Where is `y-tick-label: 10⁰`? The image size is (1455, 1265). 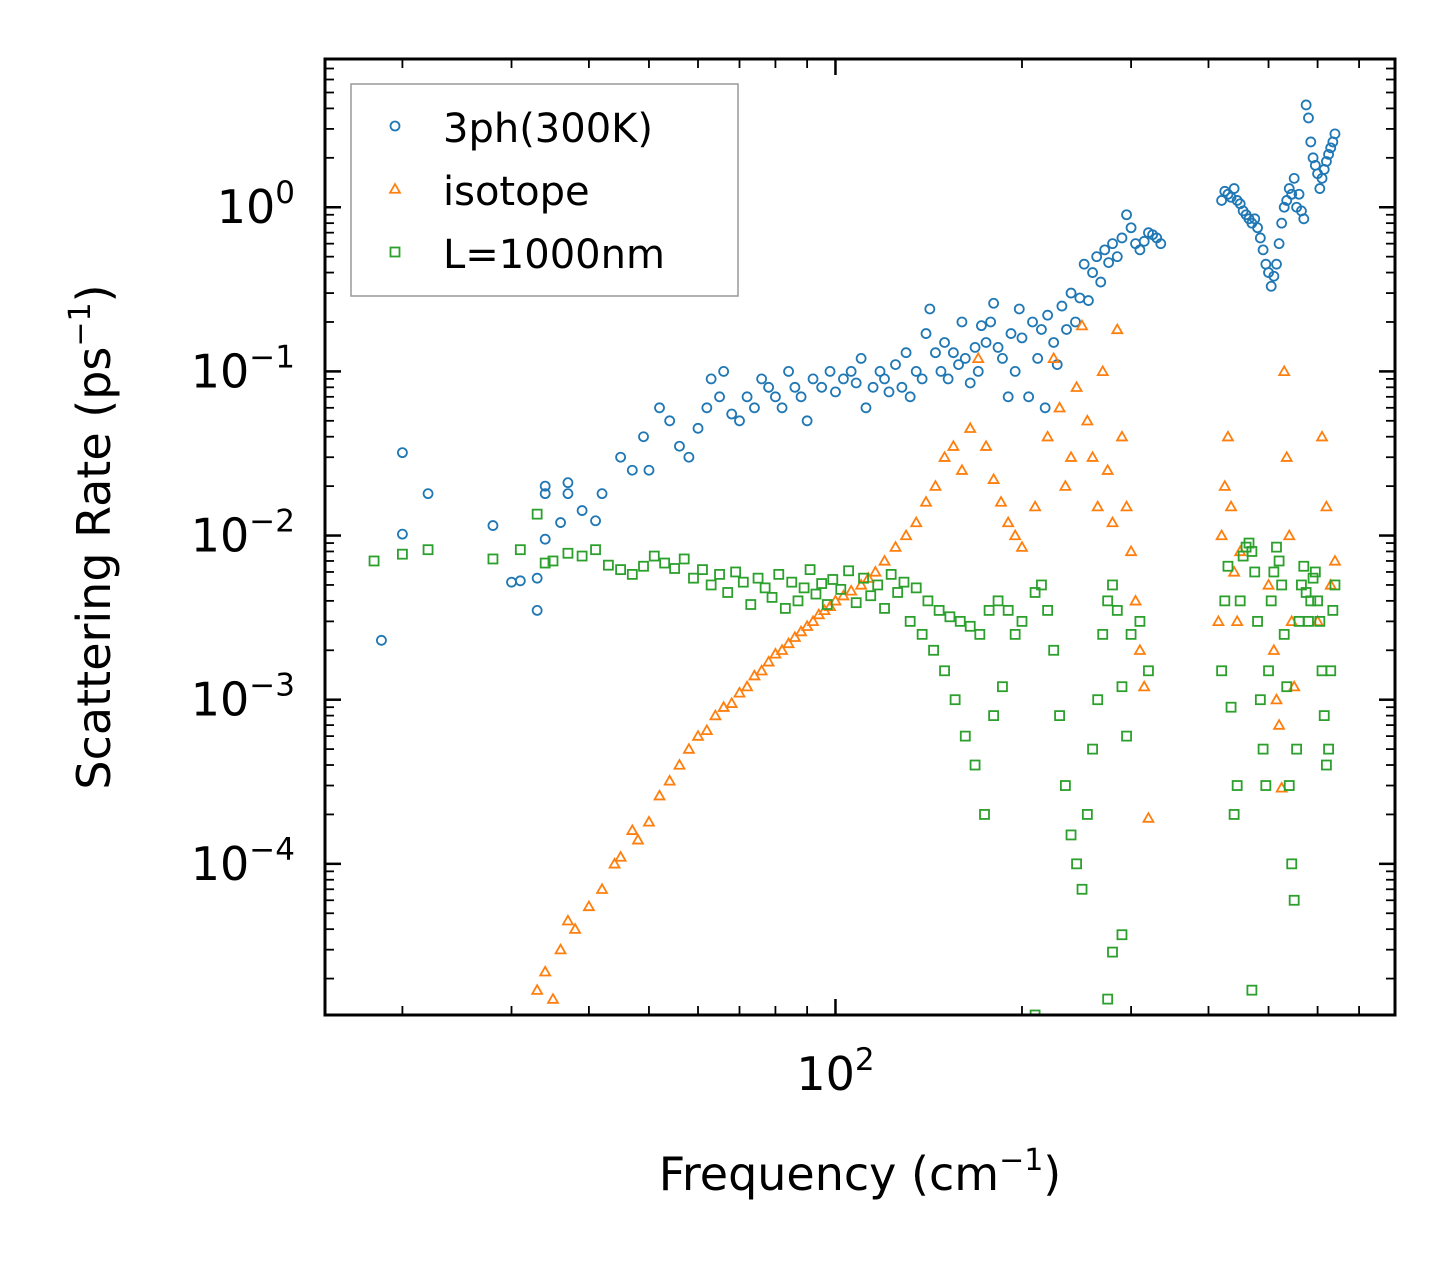
y-tick-label: 10⁰ is located at coordinates (256, 204).